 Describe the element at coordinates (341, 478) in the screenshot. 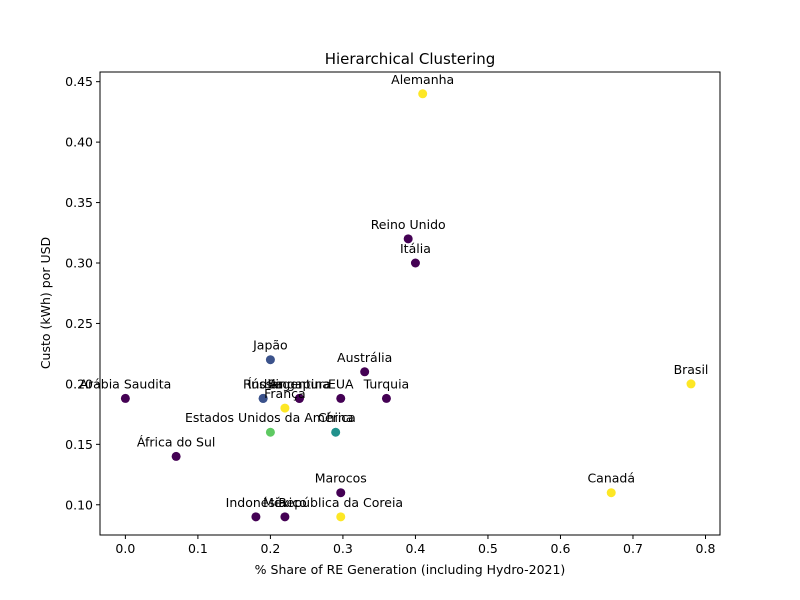

I see `data-point-label: Marocos` at that location.